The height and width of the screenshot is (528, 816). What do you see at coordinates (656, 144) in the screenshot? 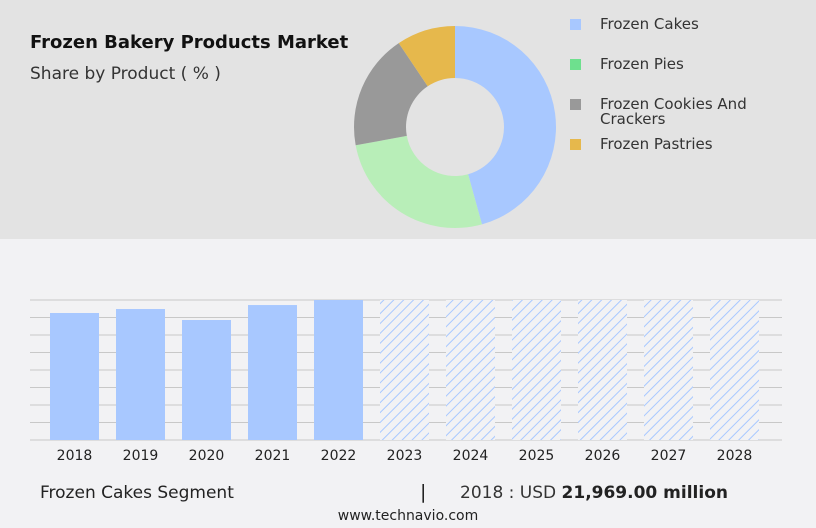
I see `legend-label: Frozen Pastries` at bounding box center [656, 144].